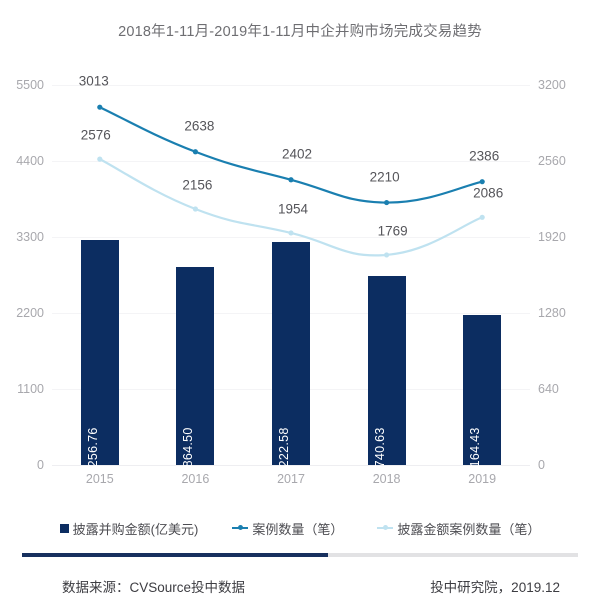 The image size is (600, 616). I want to click on footer-divider, so click(300, 555).